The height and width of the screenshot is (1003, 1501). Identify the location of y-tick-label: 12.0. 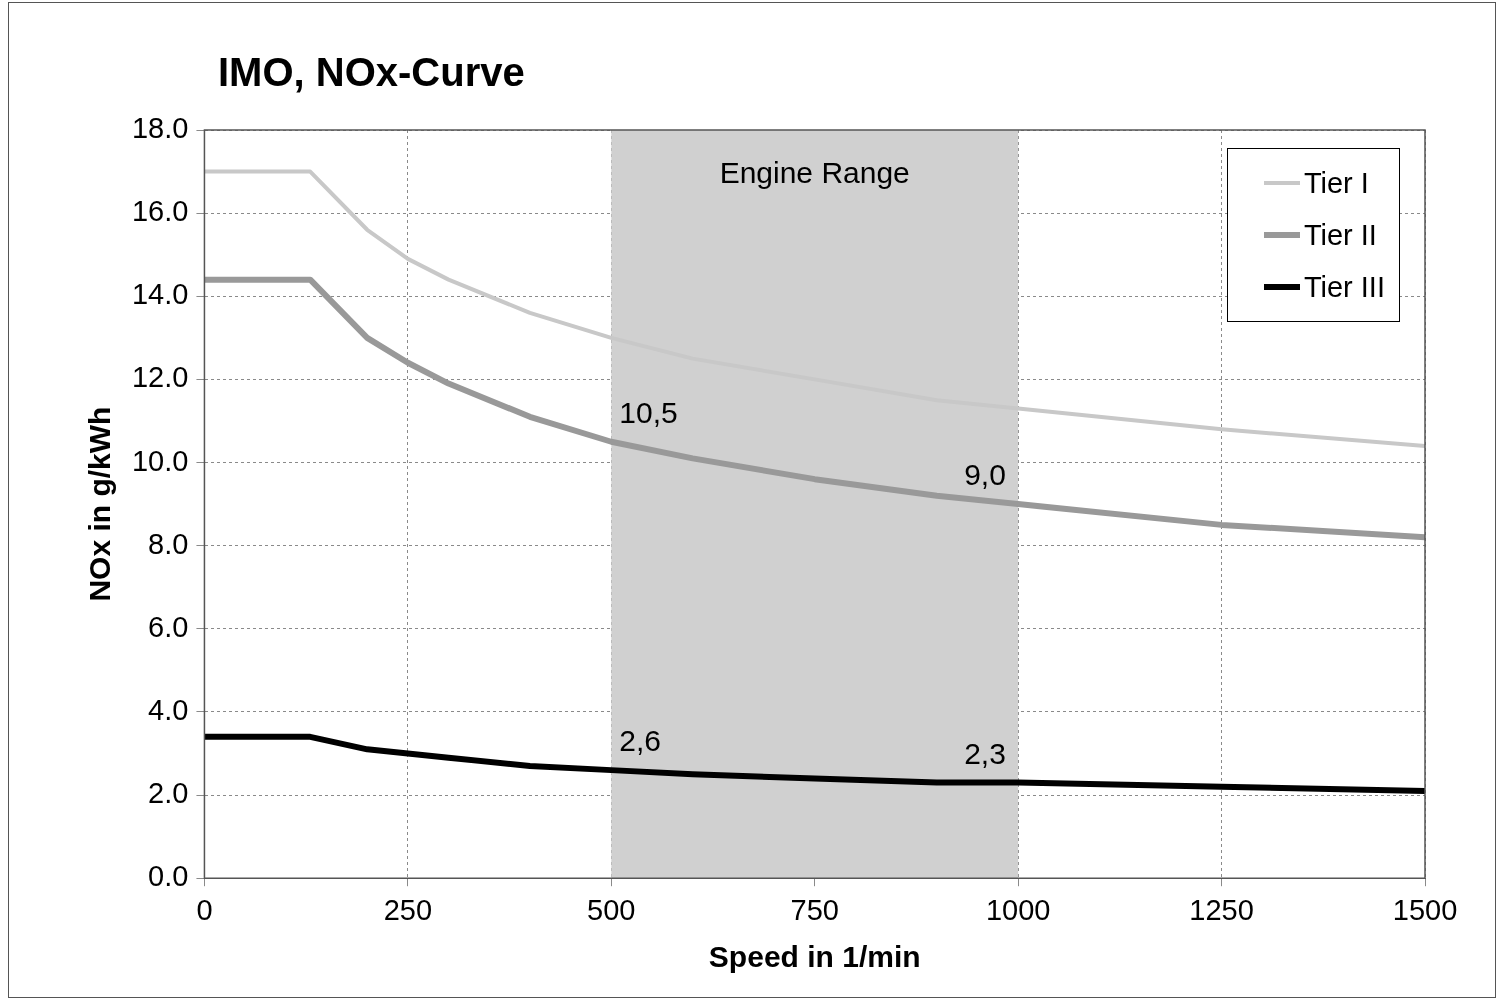
(160, 377).